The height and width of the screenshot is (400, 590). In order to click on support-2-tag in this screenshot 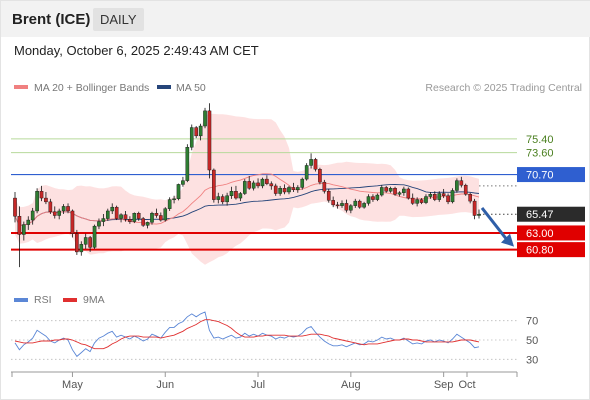, I will do `click(551, 250)`.